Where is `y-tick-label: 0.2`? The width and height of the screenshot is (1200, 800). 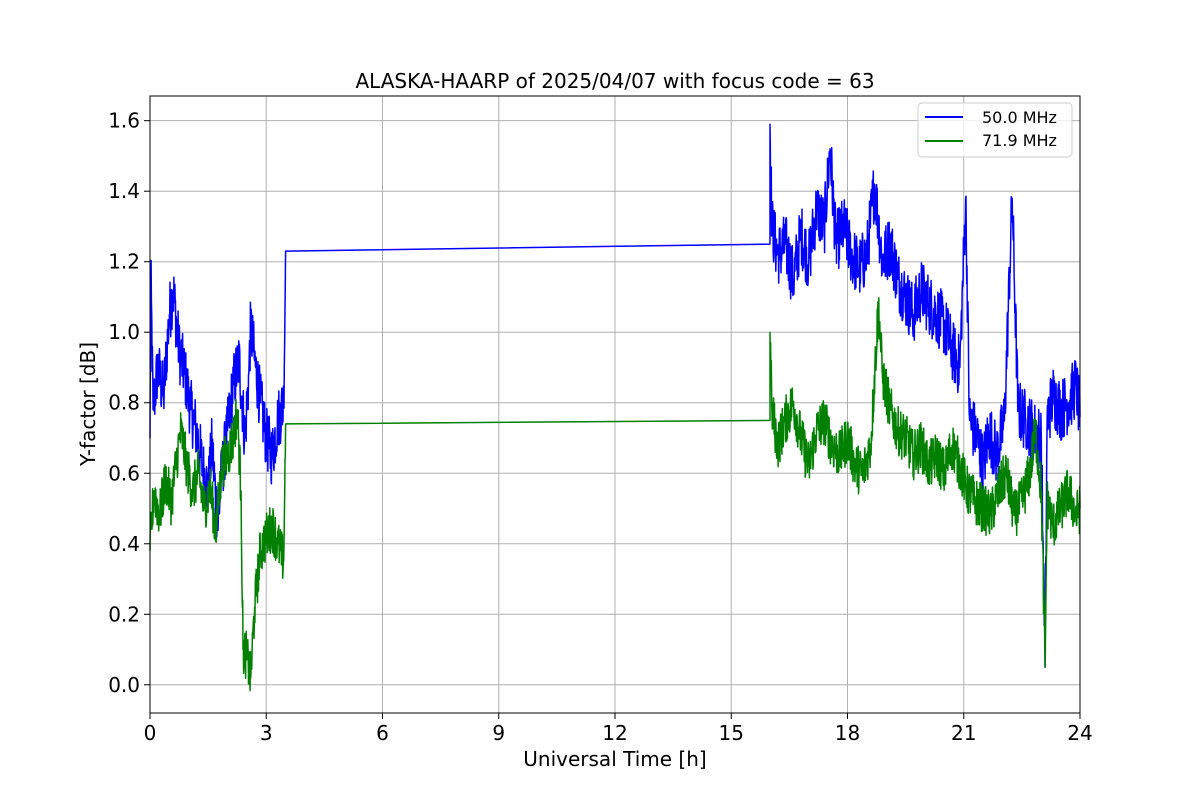
y-tick-label: 0.2 is located at coordinates (124, 614).